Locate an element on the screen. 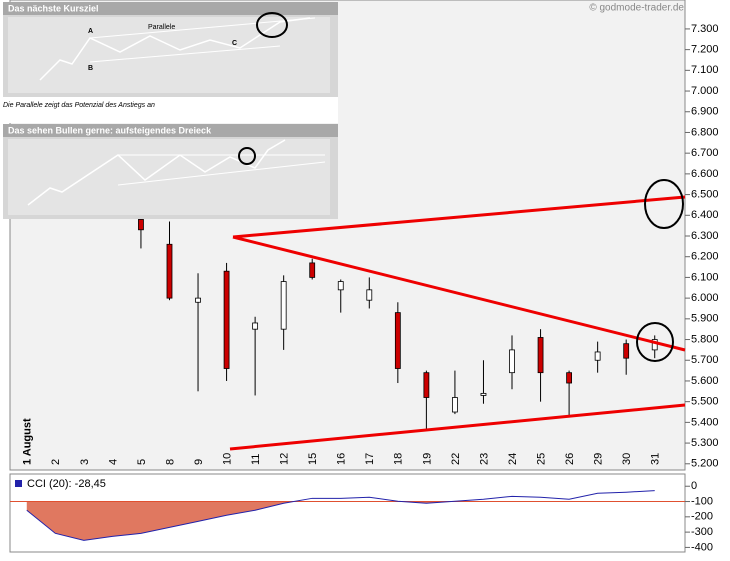 This screenshot has height=561, width=730. cci-line is located at coordinates (340, 515).